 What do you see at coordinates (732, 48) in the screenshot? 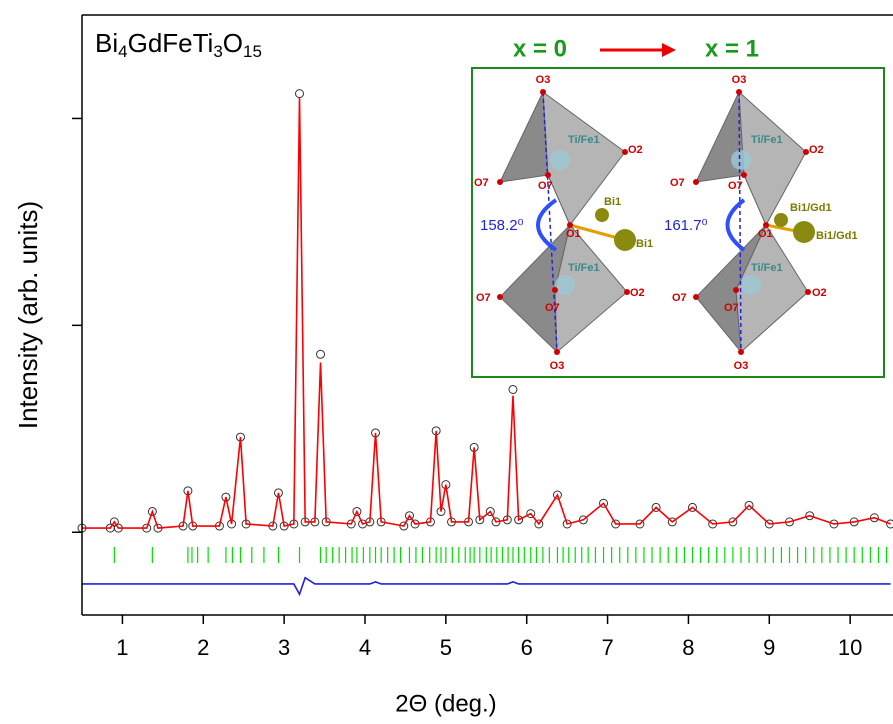
I see `inset-title: x = 1` at bounding box center [732, 48].